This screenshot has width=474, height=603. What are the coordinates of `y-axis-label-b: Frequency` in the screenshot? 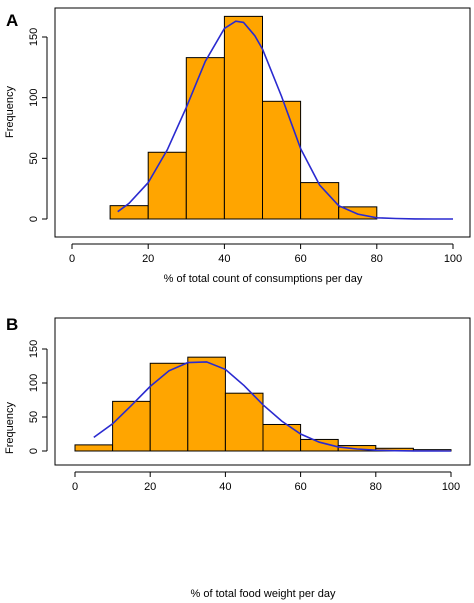 It's located at (10, 428).